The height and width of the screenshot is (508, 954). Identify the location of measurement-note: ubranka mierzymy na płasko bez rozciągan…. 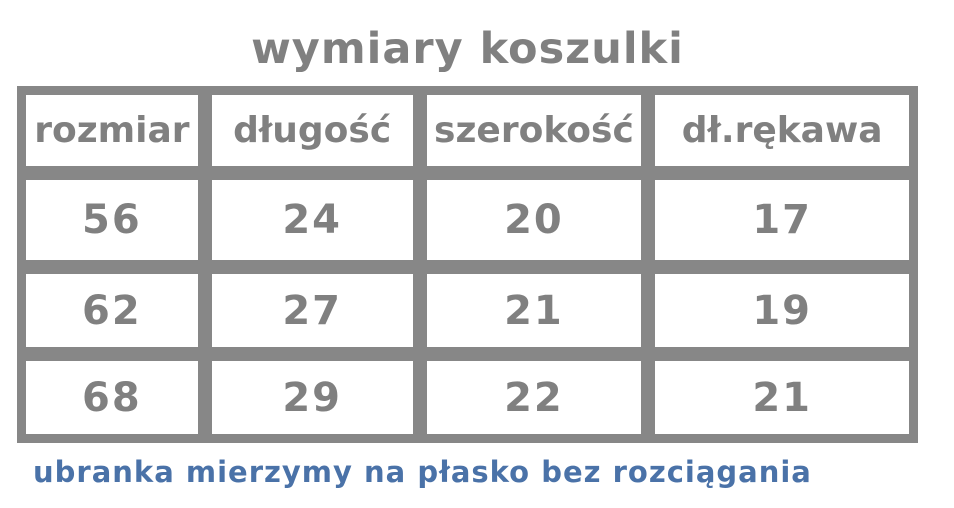
(422, 472).